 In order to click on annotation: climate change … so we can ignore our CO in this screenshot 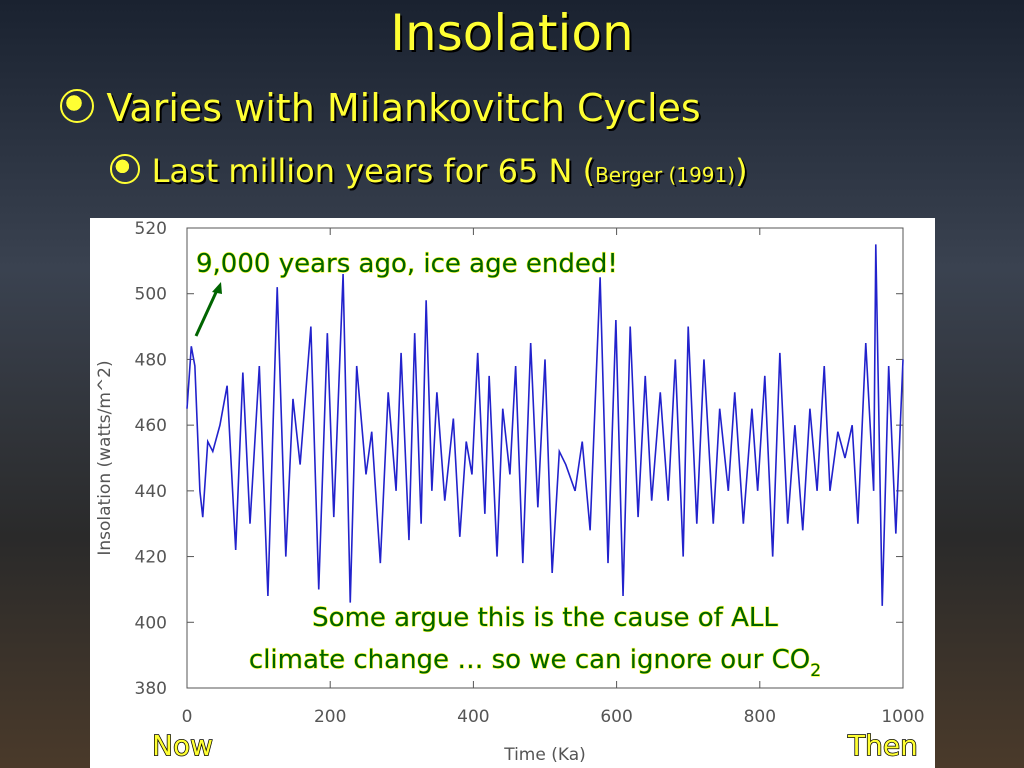, I will do `click(529, 660)`.